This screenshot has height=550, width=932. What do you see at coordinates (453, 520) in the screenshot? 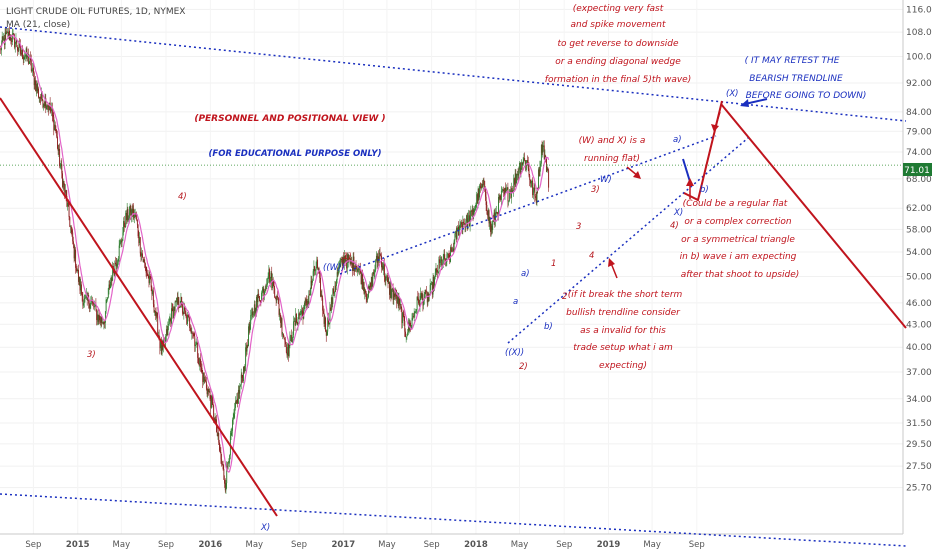
I see `lower-trendline` at bounding box center [453, 520].